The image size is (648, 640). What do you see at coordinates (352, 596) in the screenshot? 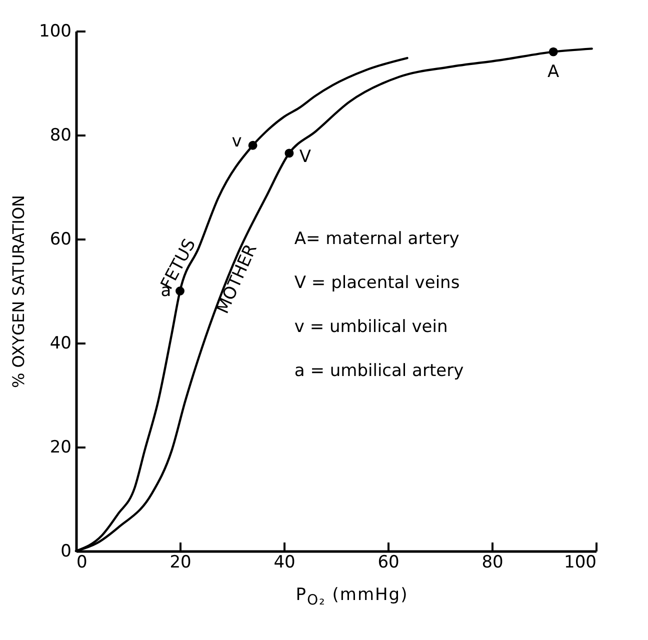
I see `x-axis-title: P$_{O₂}$ (mmHg)` at bounding box center [352, 596].